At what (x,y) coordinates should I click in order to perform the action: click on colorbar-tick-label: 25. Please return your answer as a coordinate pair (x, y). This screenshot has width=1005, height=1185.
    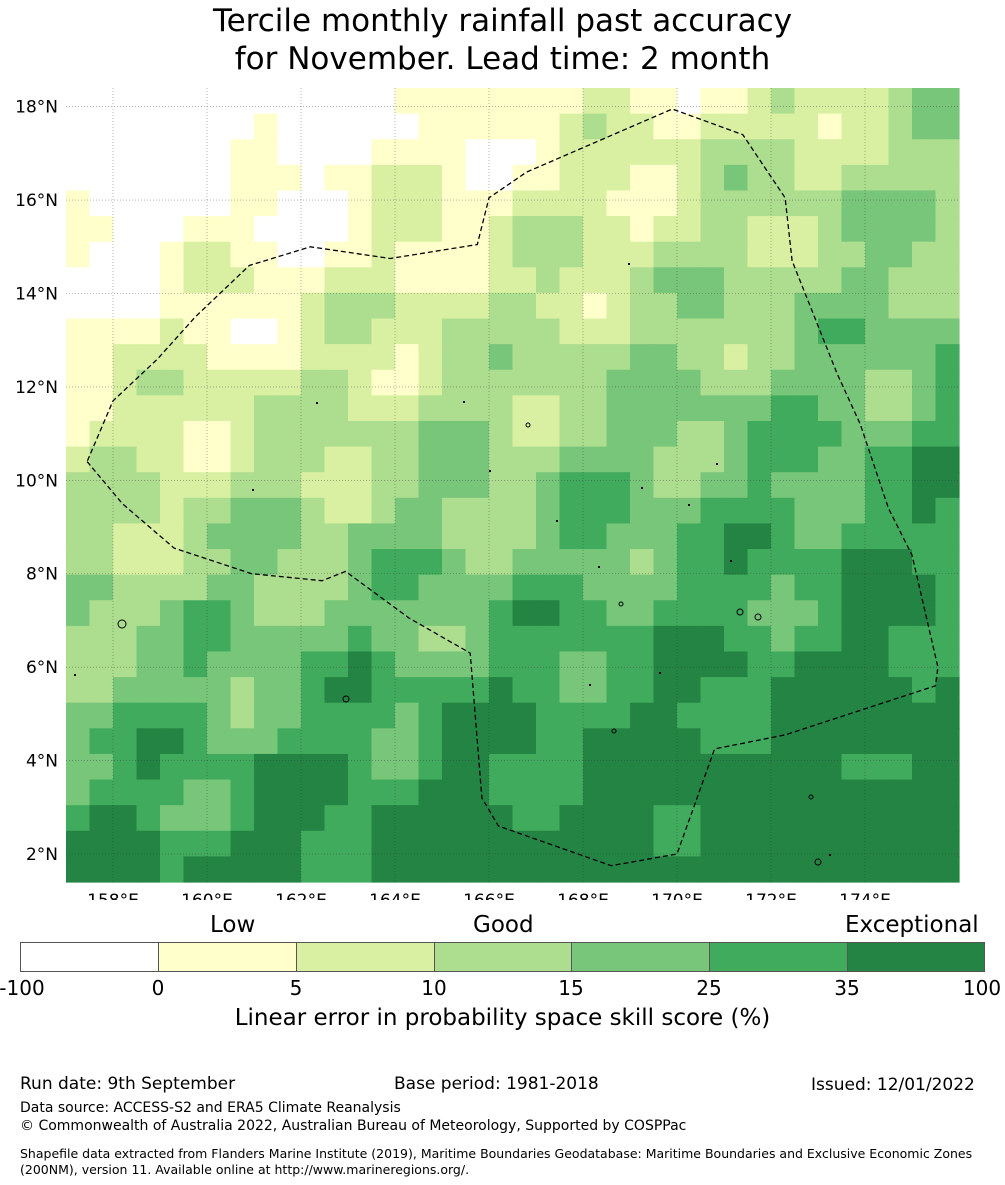
    Looking at the image, I should click on (709, 988).